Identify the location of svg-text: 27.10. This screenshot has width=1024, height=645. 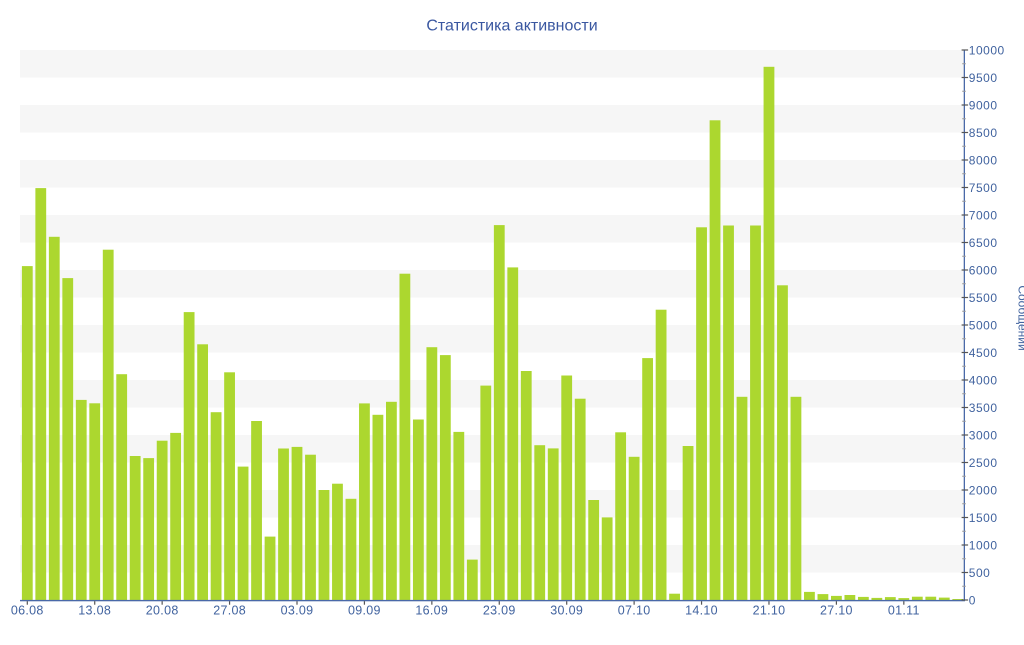
(836, 611).